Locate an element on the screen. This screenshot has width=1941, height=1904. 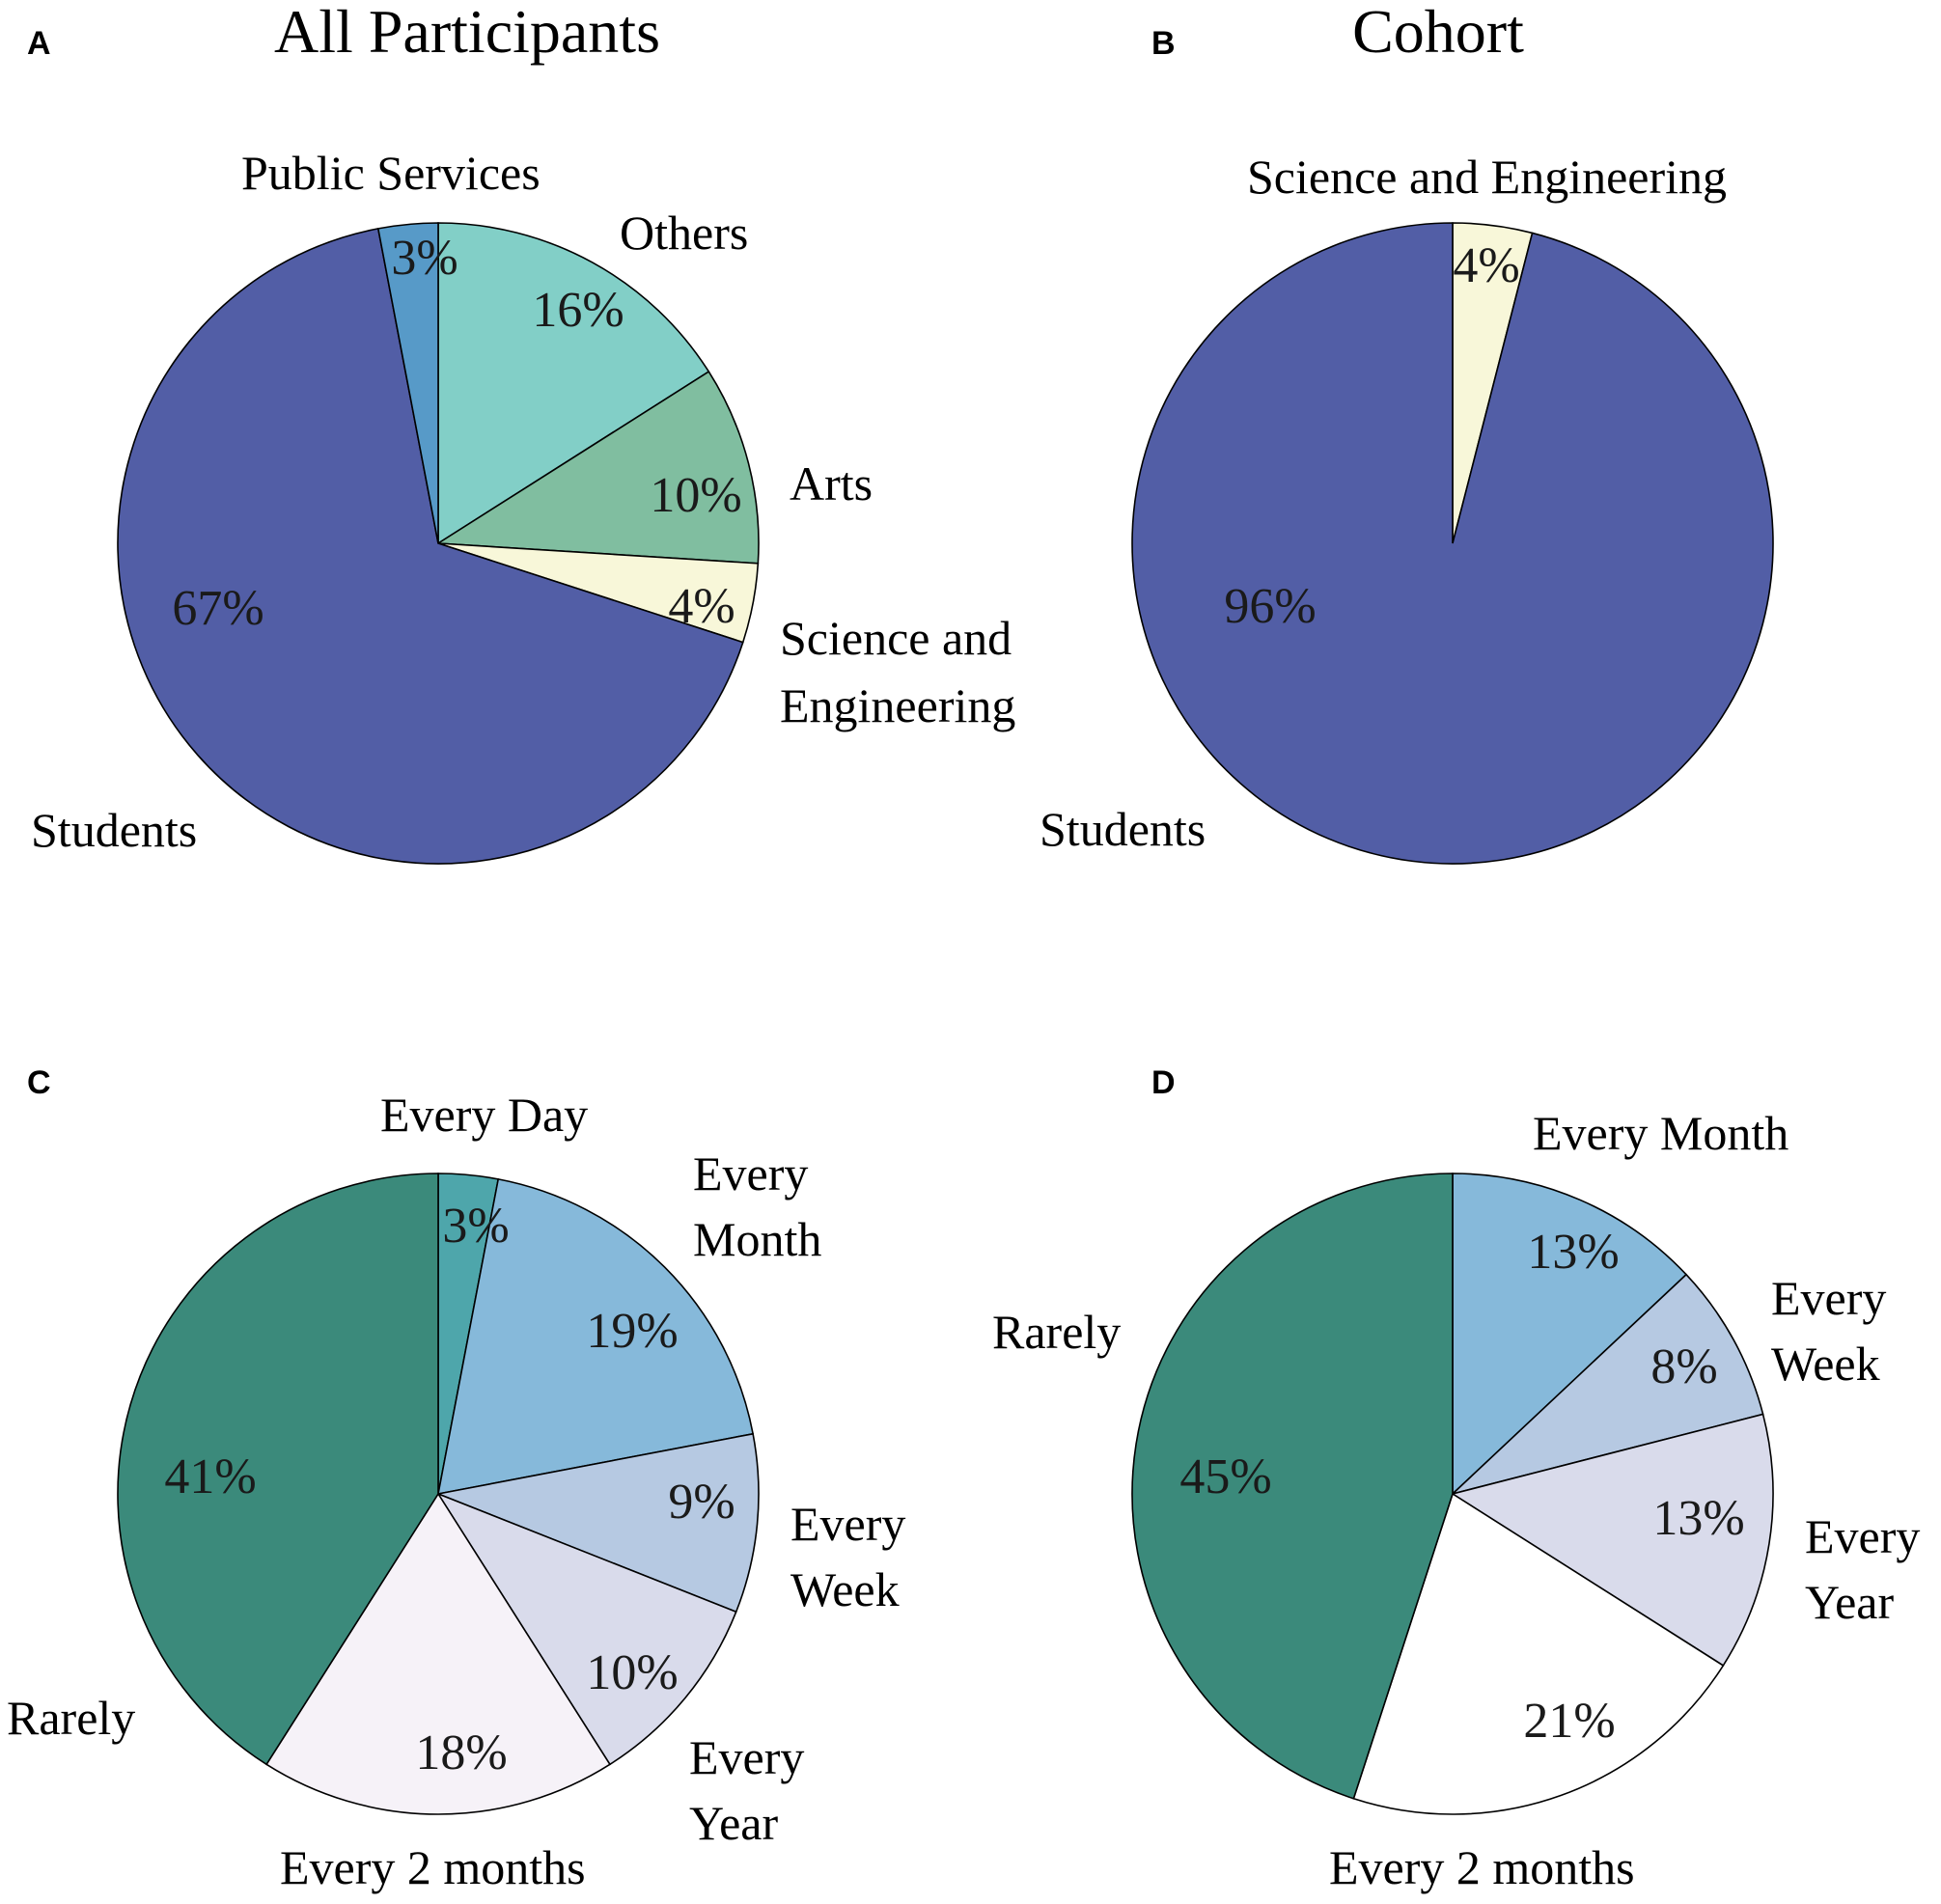
panel-b-title: Cohort is located at coordinates (1438, 33).